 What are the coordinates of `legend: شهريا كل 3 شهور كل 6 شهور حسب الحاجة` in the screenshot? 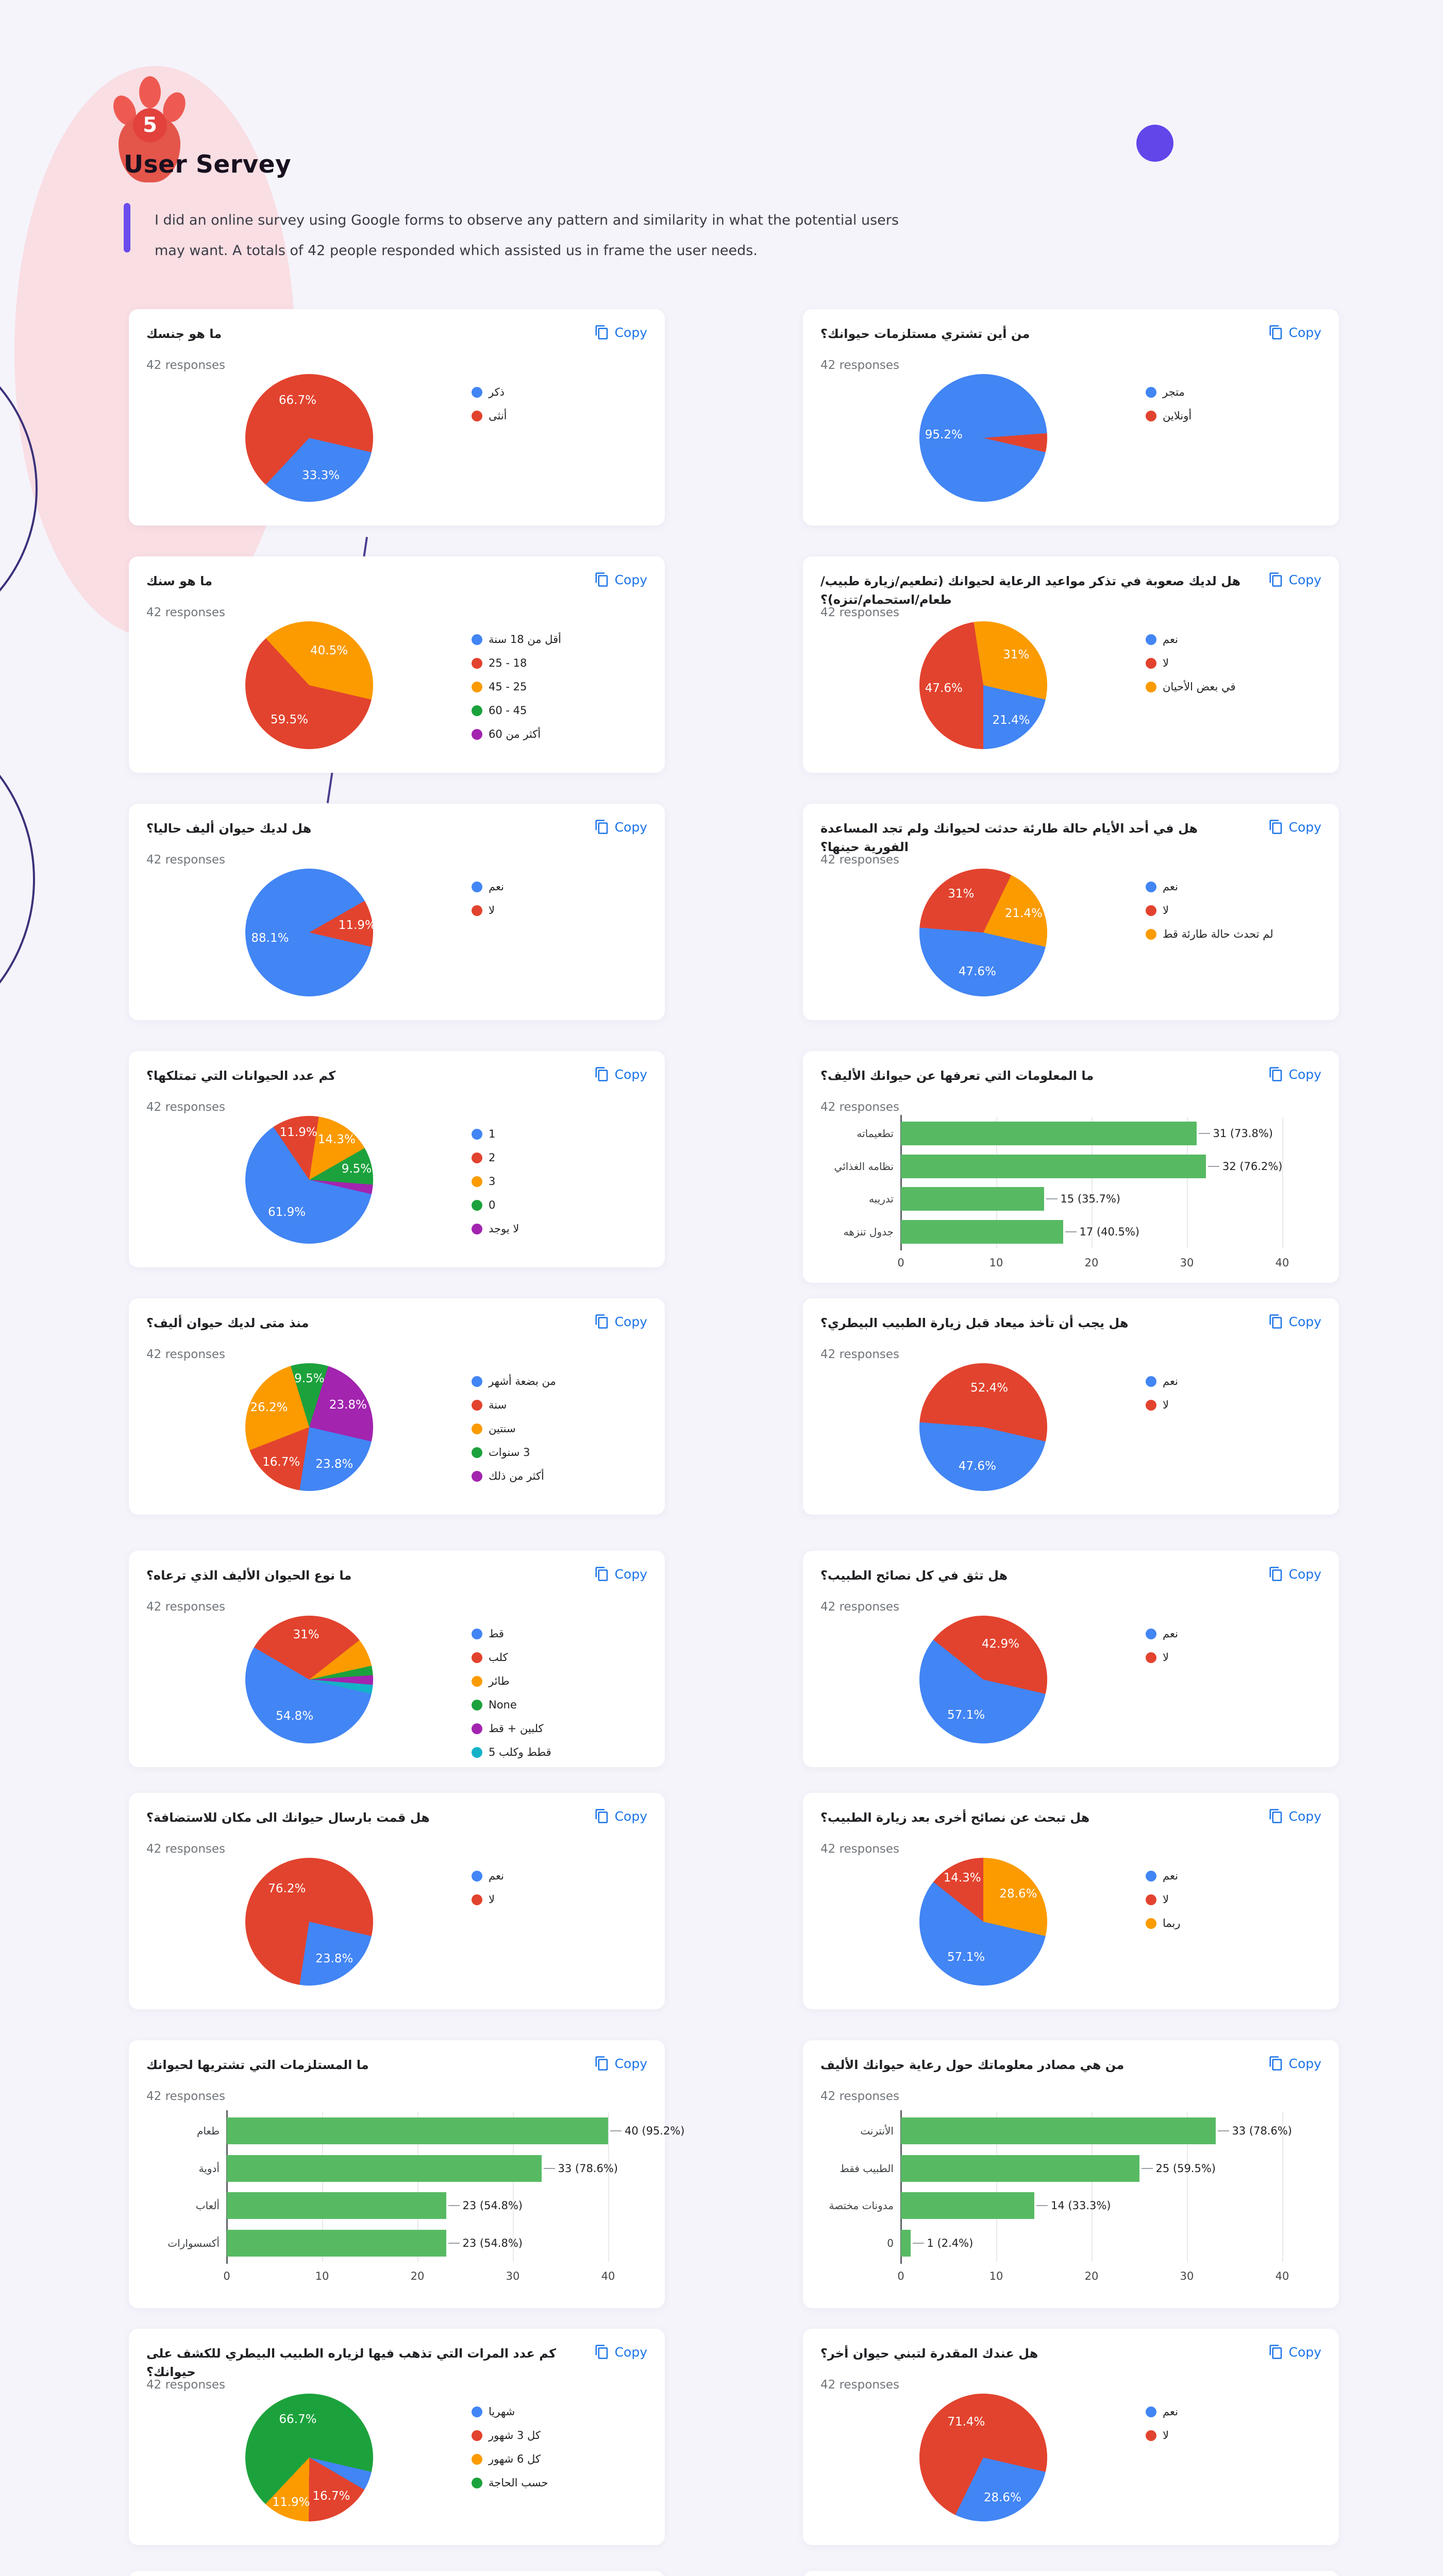 It's located at (510, 2453).